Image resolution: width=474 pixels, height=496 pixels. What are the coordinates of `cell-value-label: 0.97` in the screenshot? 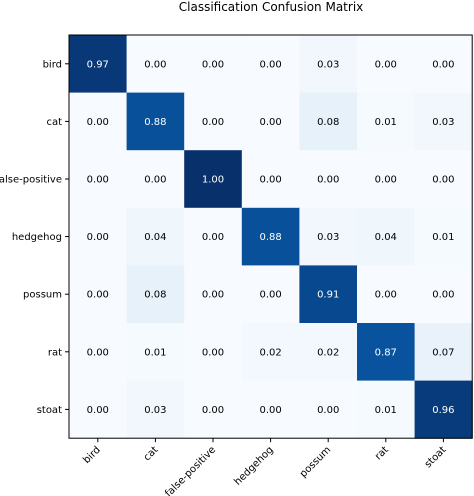 It's located at (98, 64).